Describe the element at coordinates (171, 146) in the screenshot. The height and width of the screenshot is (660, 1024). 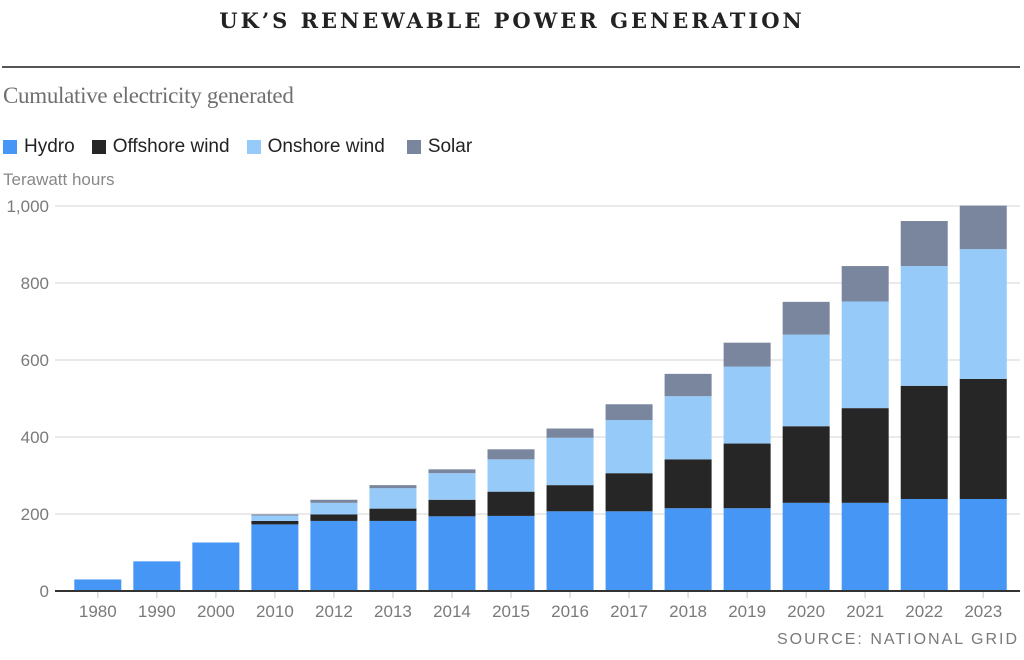
I see `legend-label-offshore-wind: Offshore wind` at that location.